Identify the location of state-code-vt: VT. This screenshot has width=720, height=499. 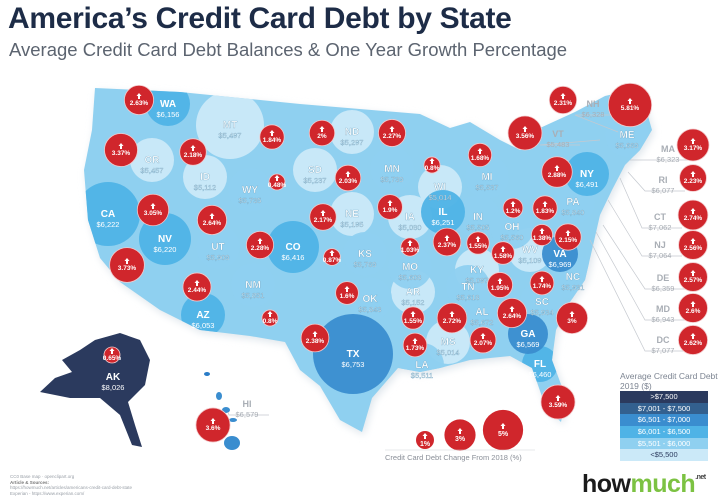
(558, 134).